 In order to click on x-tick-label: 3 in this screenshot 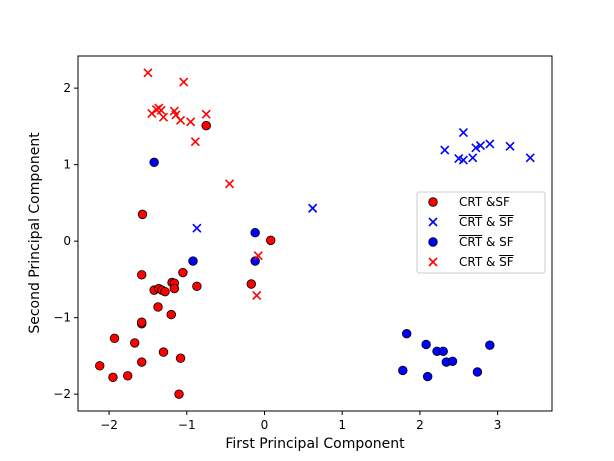, I will do `click(498, 425)`.